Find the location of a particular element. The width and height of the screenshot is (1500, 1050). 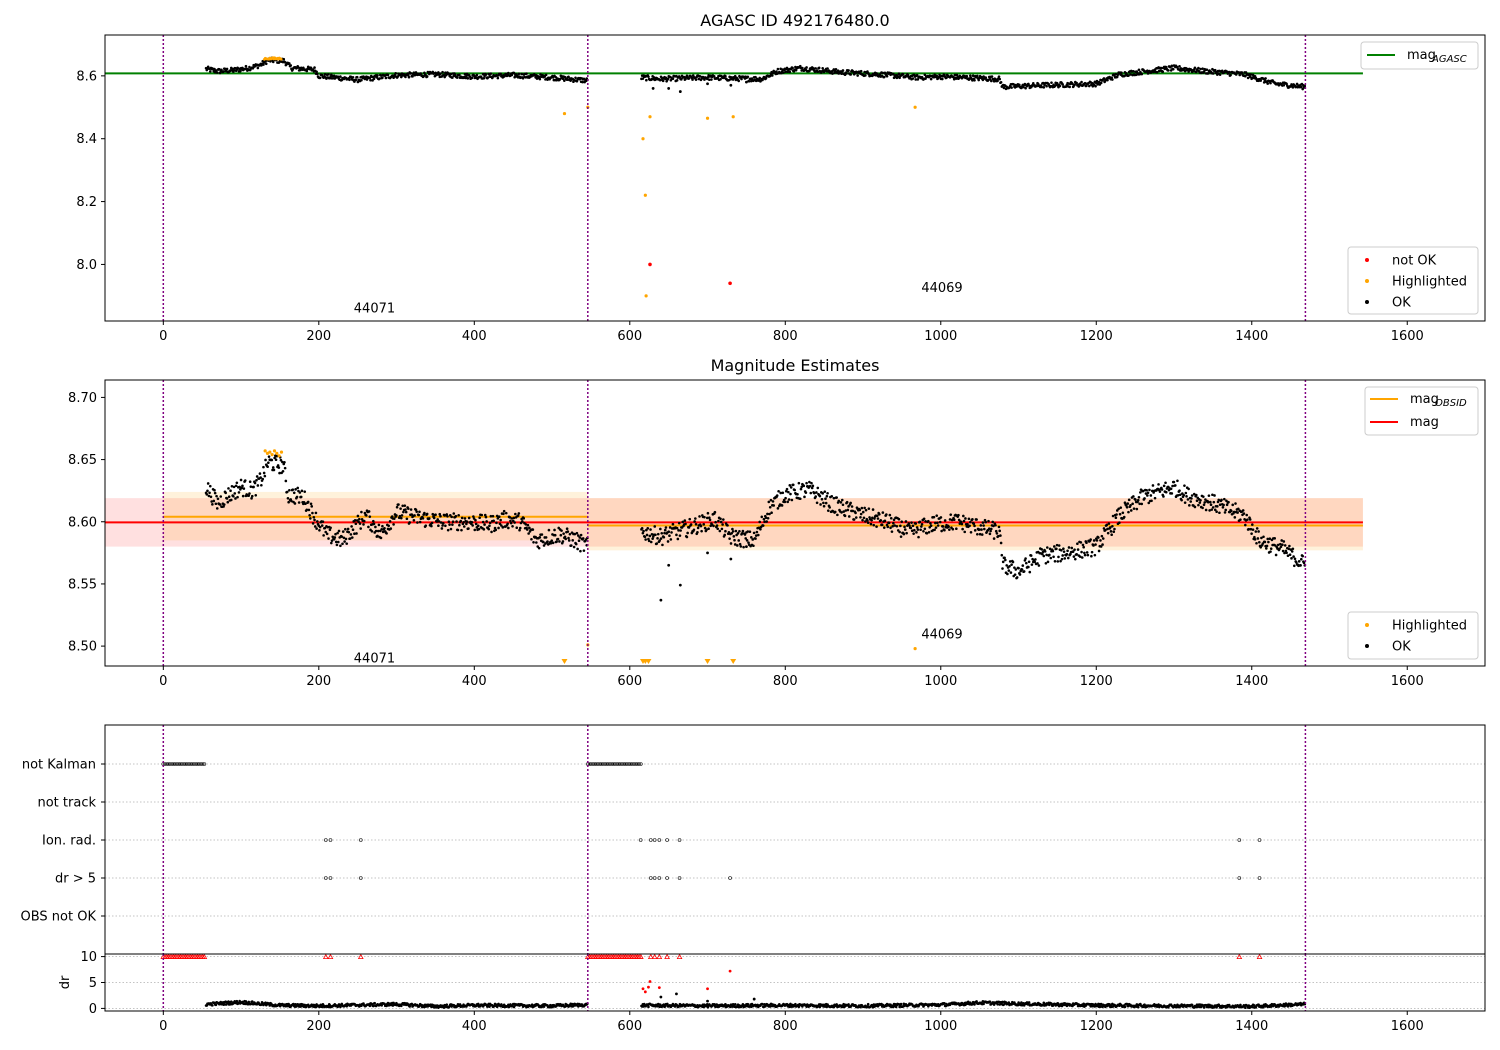

x-tick-label: 0 is located at coordinates (163, 1026).